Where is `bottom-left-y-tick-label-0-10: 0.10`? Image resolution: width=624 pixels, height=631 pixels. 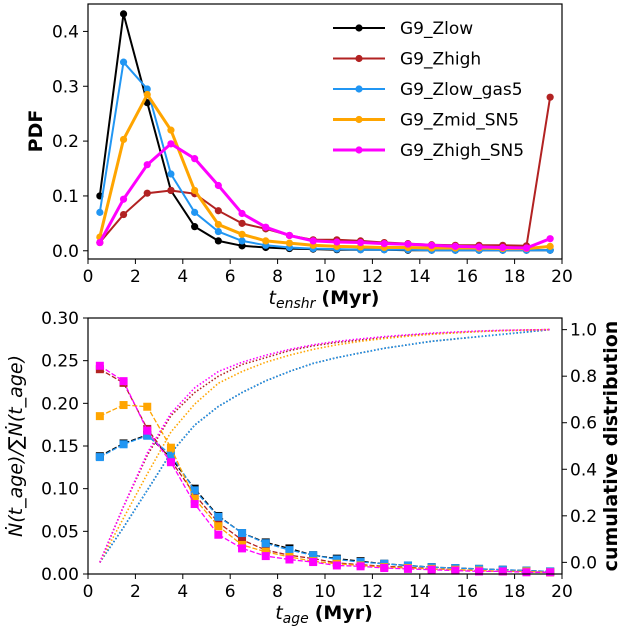 bottom-left-y-tick-label-0-10: 0.10 is located at coordinates (60, 490).